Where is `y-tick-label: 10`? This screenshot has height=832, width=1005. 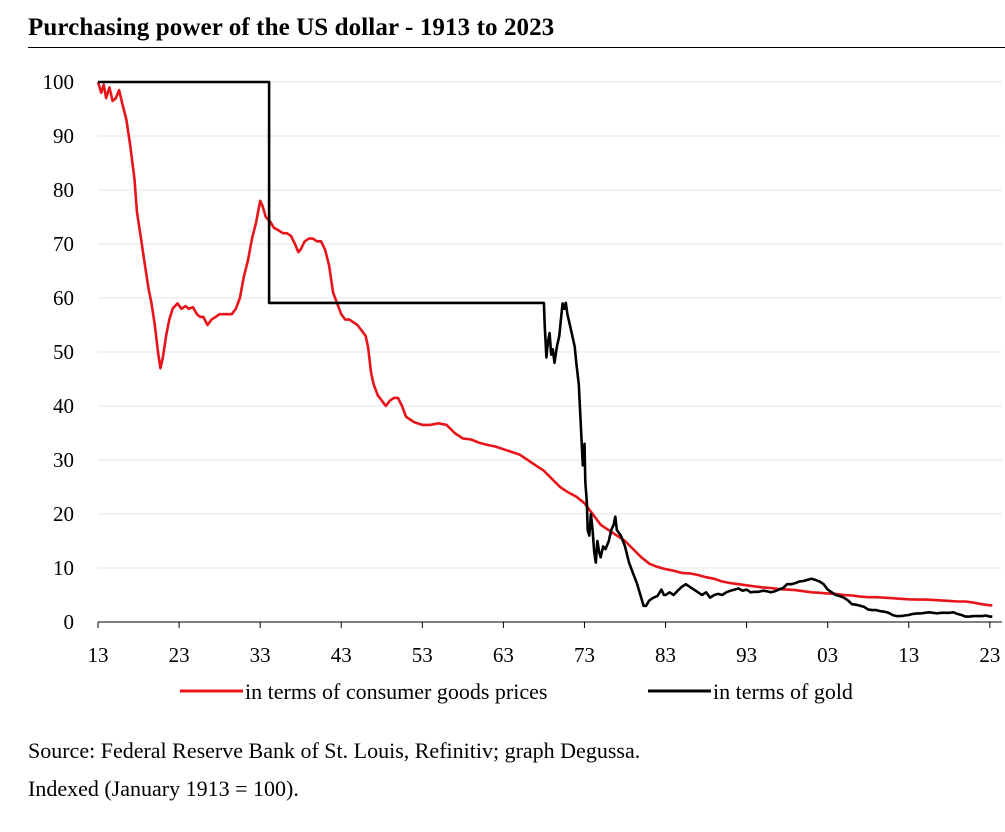
y-tick-label: 10 is located at coordinates (63, 568).